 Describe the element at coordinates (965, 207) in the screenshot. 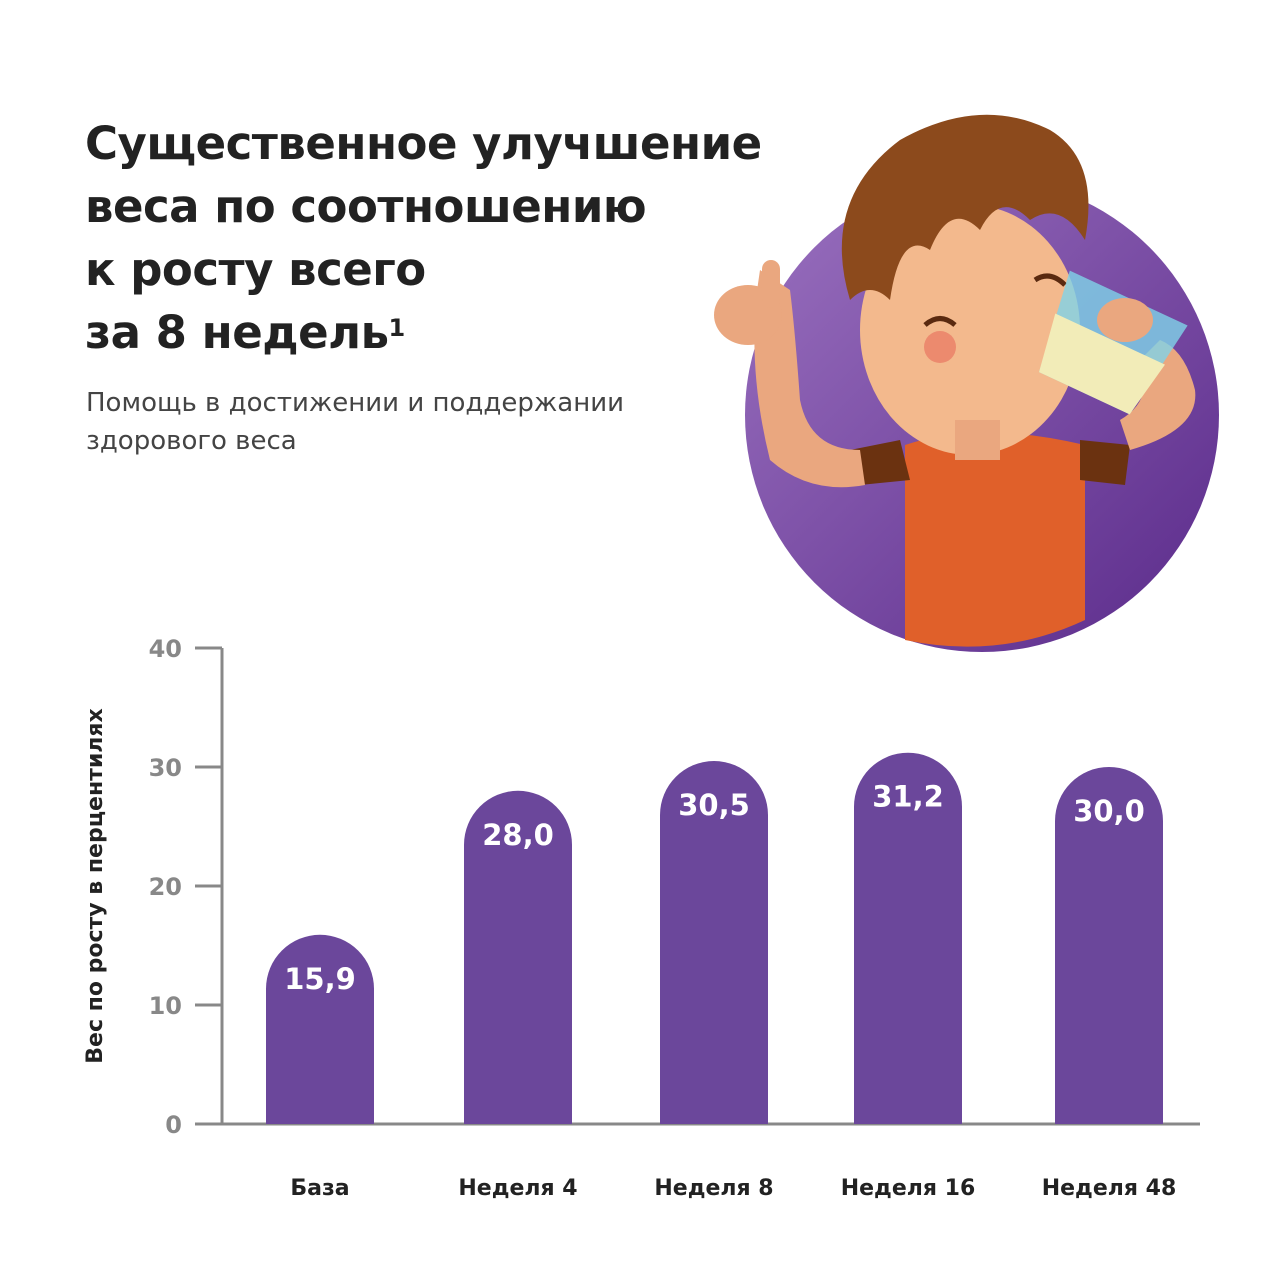

I see `hair` at that location.